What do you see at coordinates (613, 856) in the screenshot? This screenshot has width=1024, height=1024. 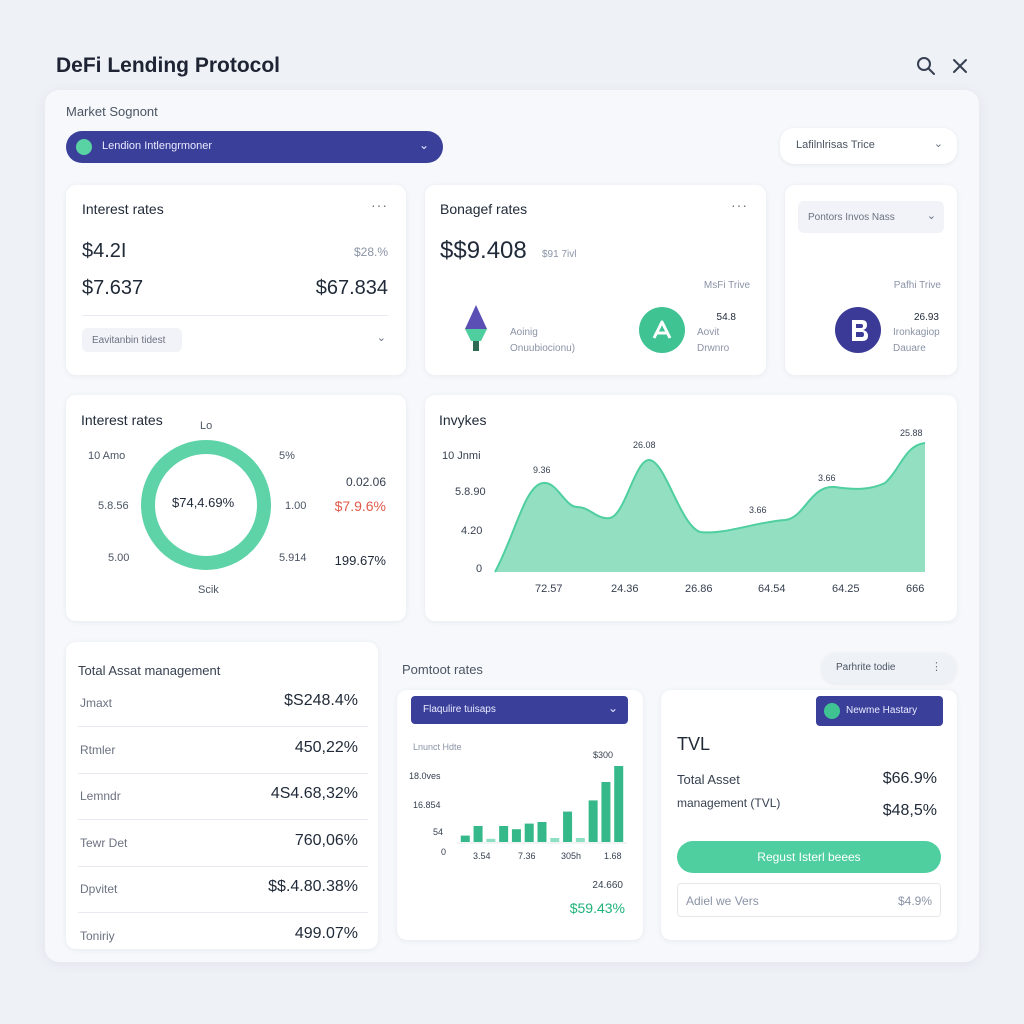 I see `bar-x-tick-4: 1.68` at bounding box center [613, 856].